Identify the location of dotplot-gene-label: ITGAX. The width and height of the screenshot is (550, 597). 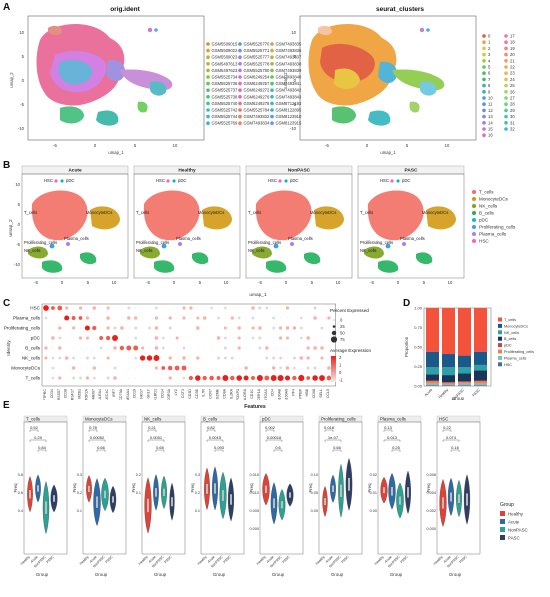
(266, 393).